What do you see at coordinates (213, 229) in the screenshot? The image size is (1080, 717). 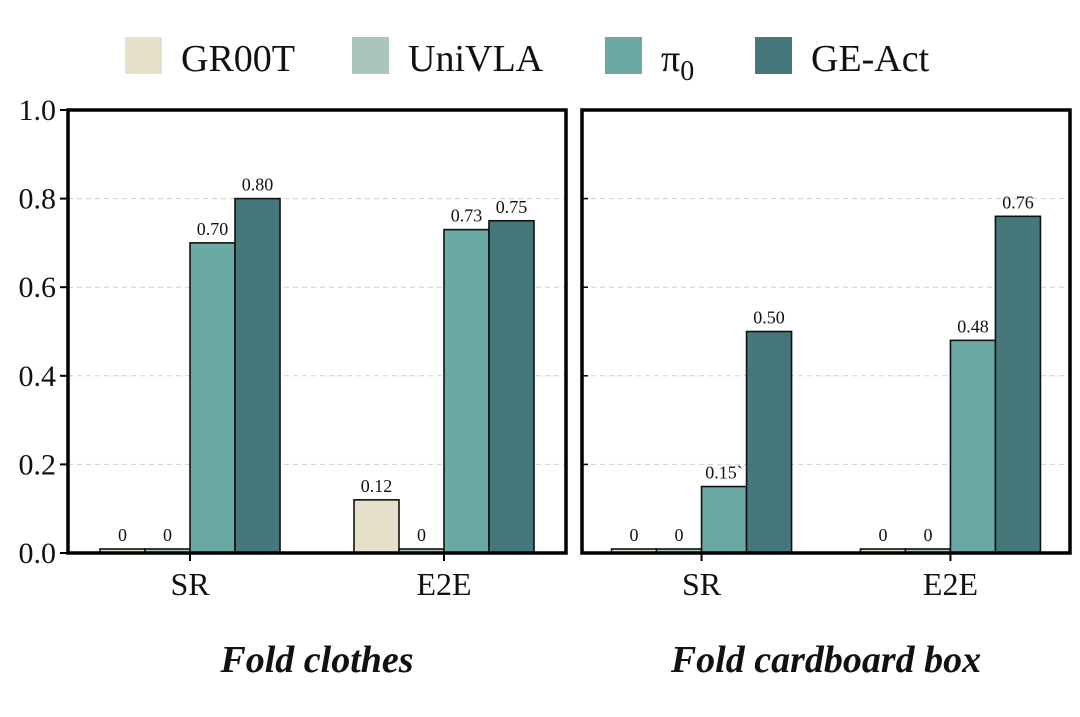 I see `bar-value-label: 0.70` at bounding box center [213, 229].